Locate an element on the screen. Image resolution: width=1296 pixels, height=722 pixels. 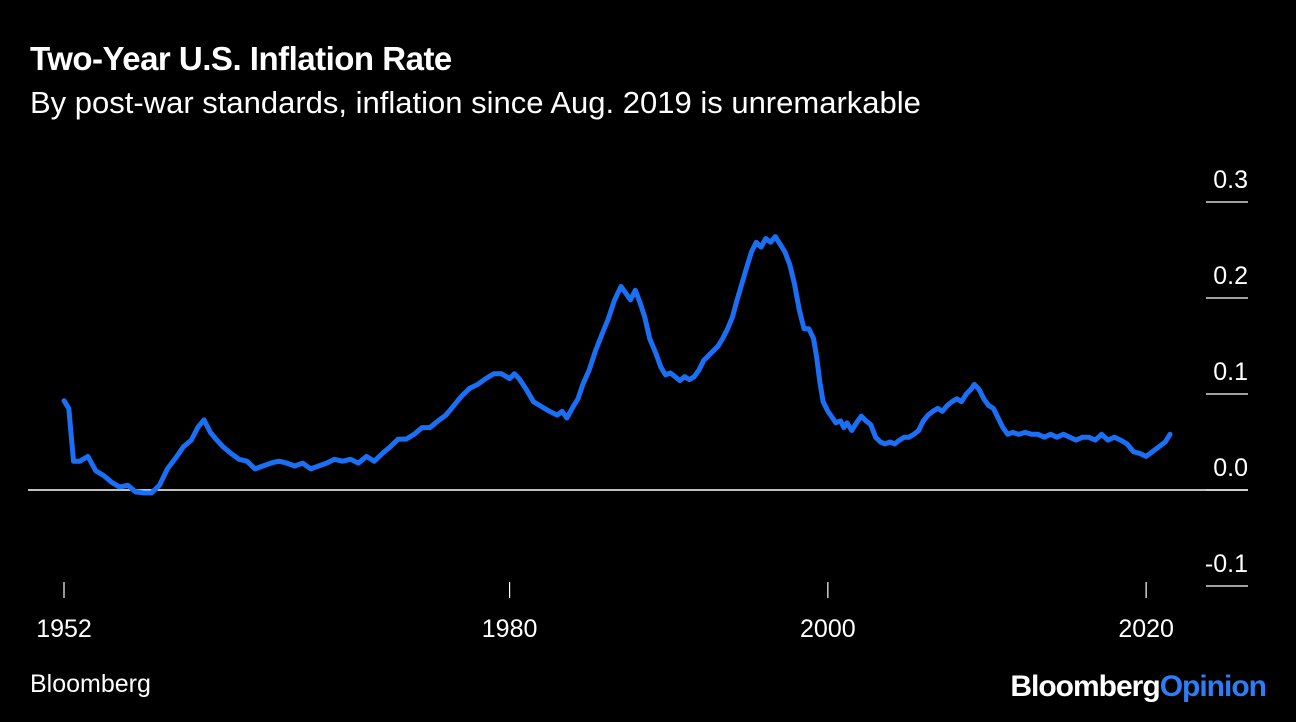
x-tick-label: 1980 is located at coordinates (510, 629).